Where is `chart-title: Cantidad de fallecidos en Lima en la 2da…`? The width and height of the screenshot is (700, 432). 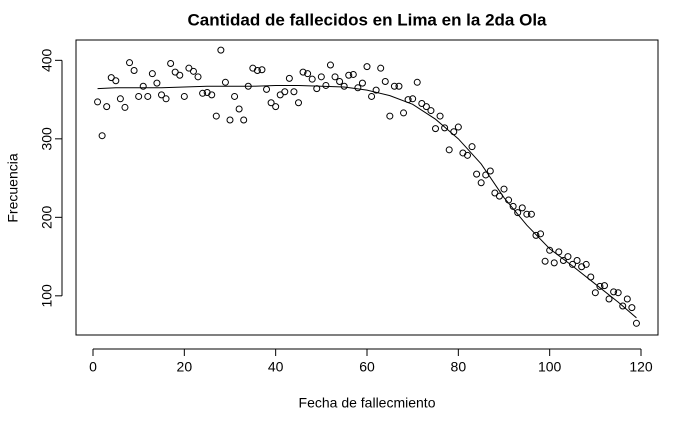
chart-title: Cantidad de fallecidos en Lima en la 2da… is located at coordinates (368, 19).